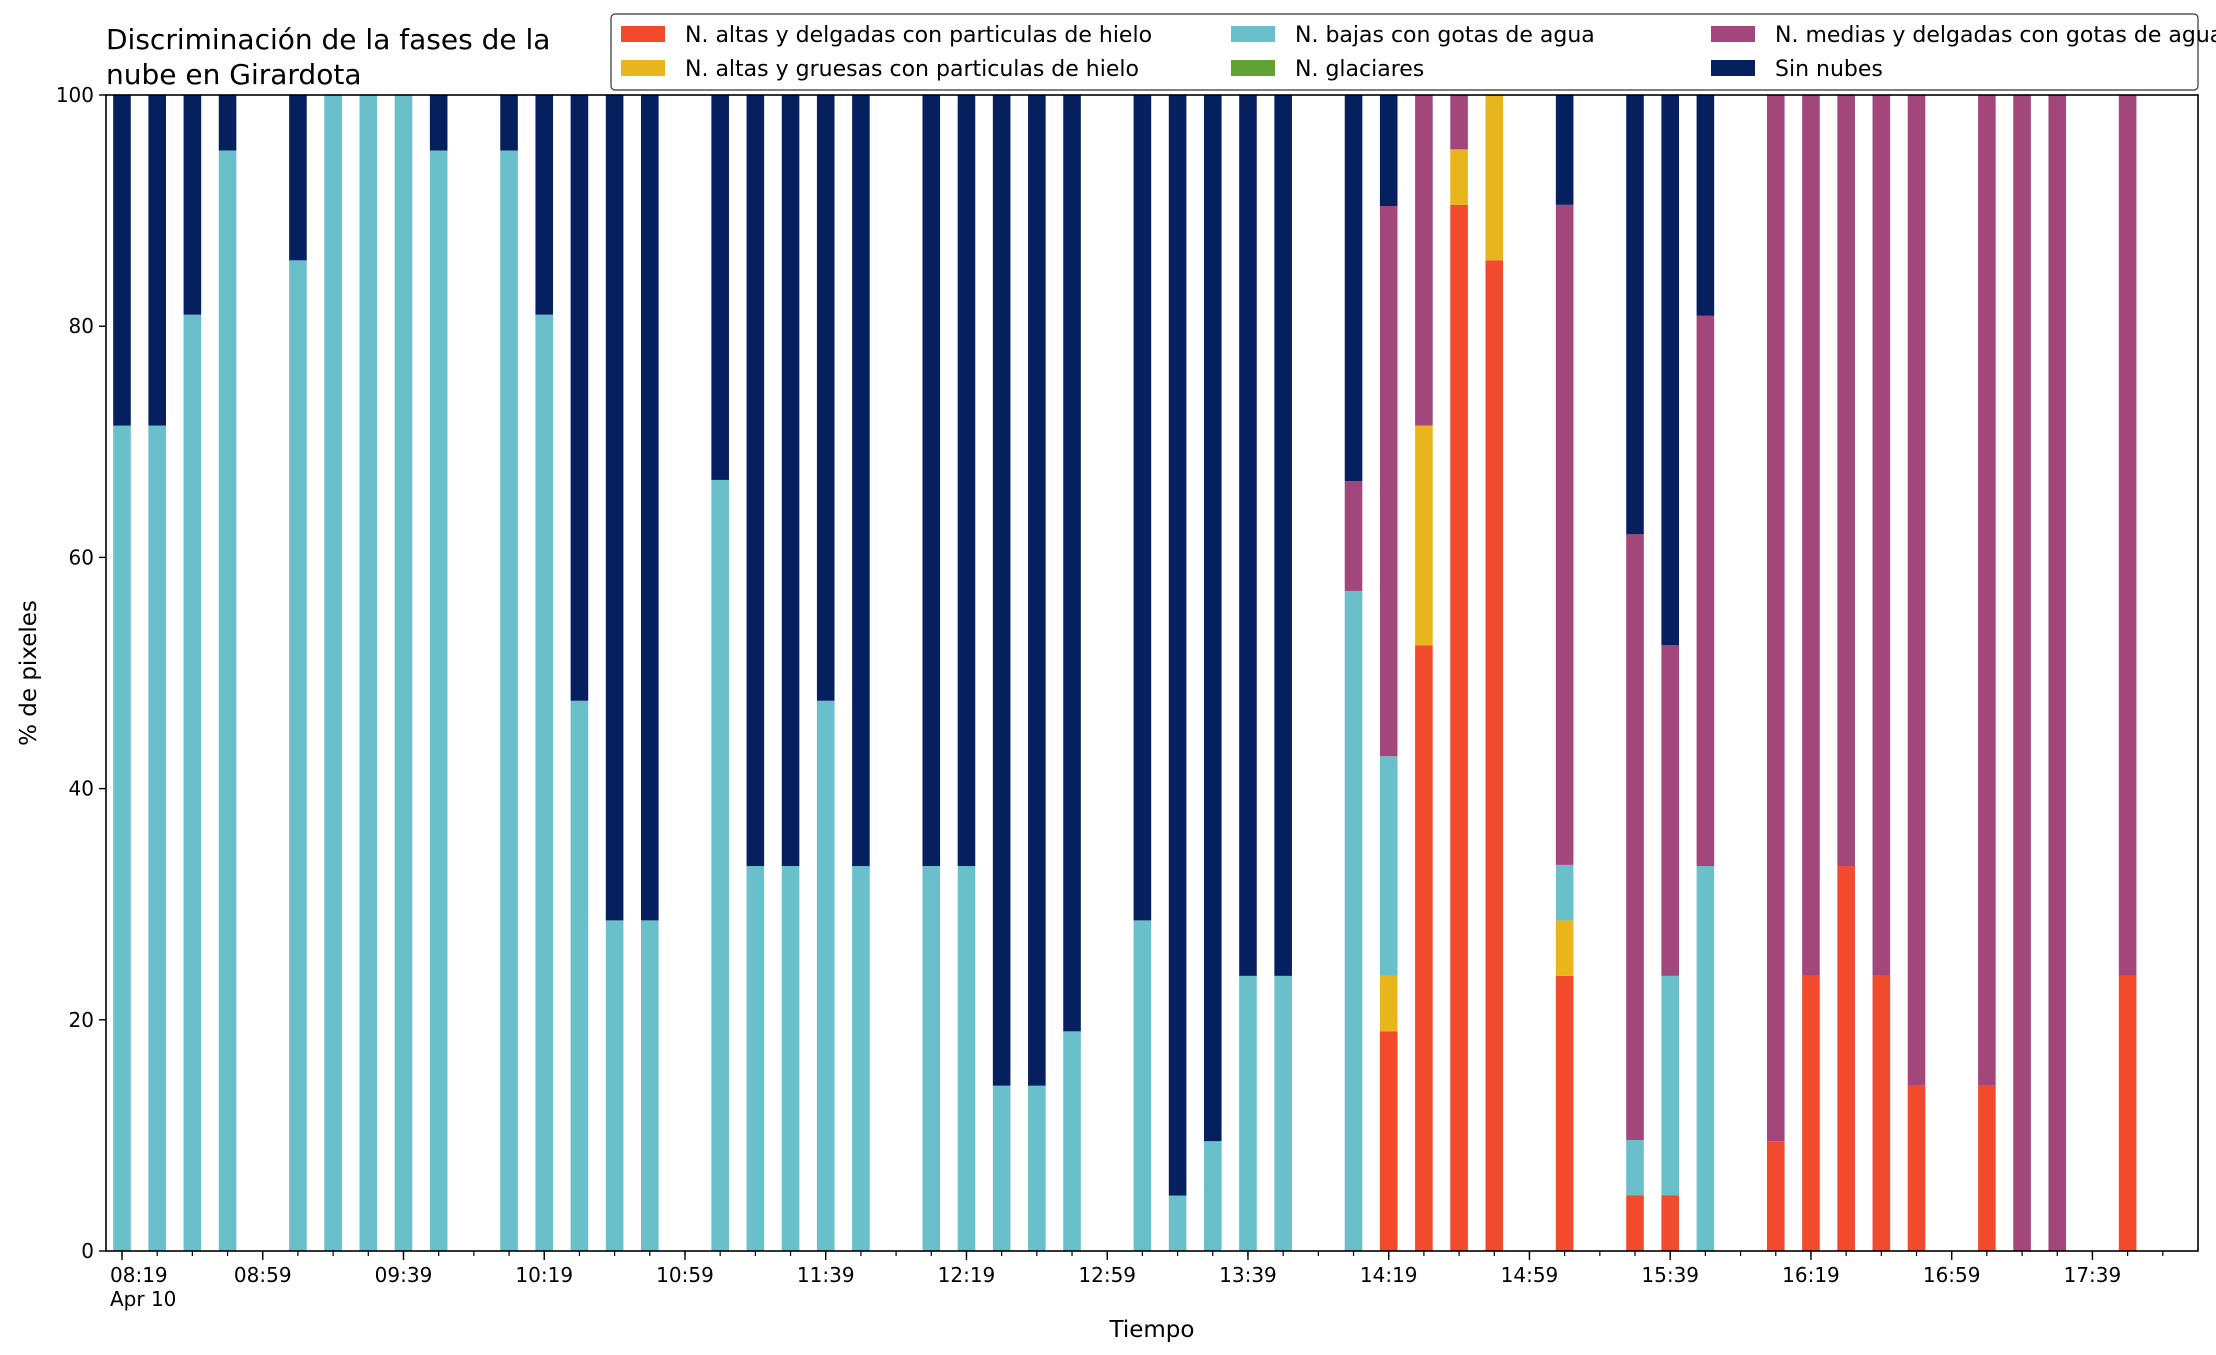  What do you see at coordinates (81, 1020) in the screenshot?
I see `y-tick-label: 20` at bounding box center [81, 1020].